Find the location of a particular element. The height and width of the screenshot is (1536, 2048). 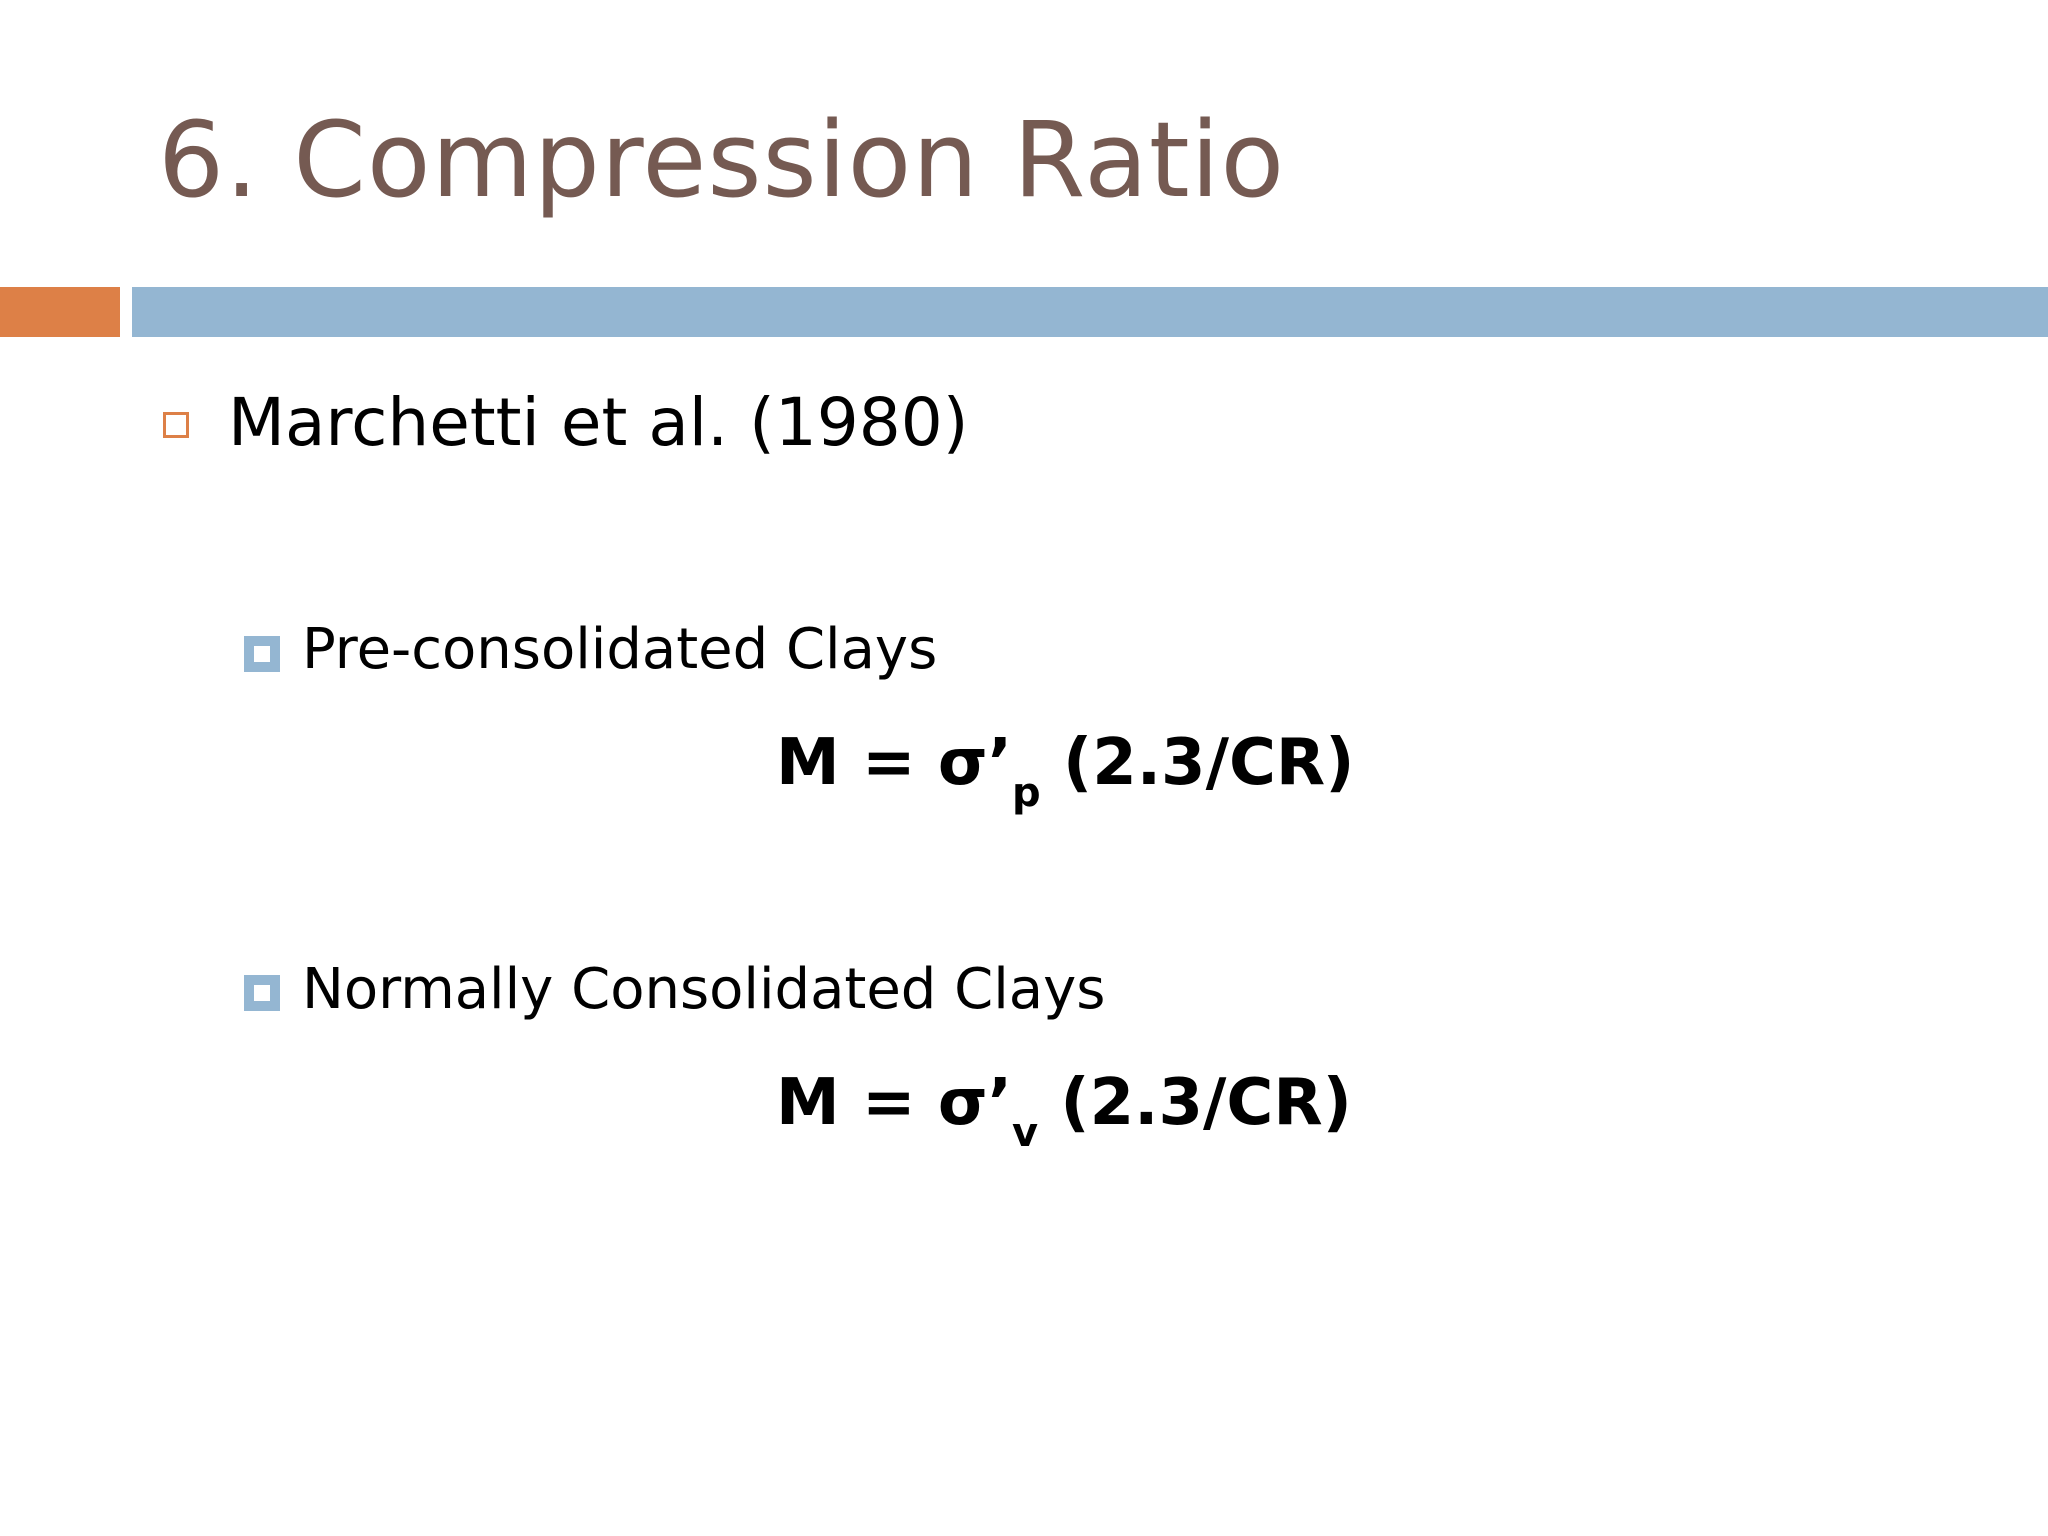

formula-preconsolidated: M = σ’p (2.3/CR) is located at coordinates (1065, 770).